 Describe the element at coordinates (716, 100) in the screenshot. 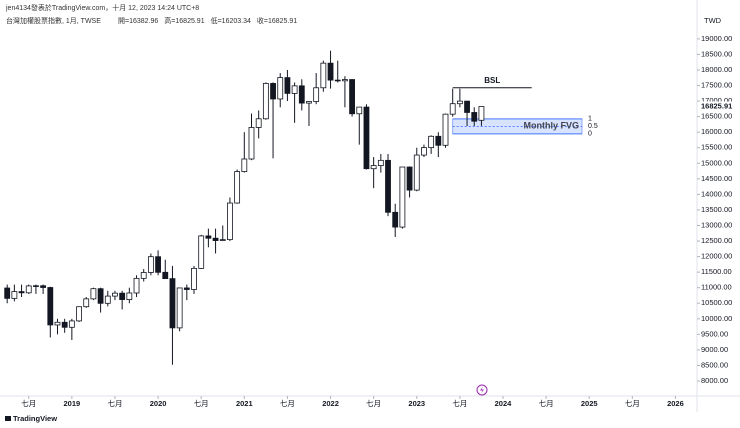

I see `y-tick-label: 17000.00` at that location.